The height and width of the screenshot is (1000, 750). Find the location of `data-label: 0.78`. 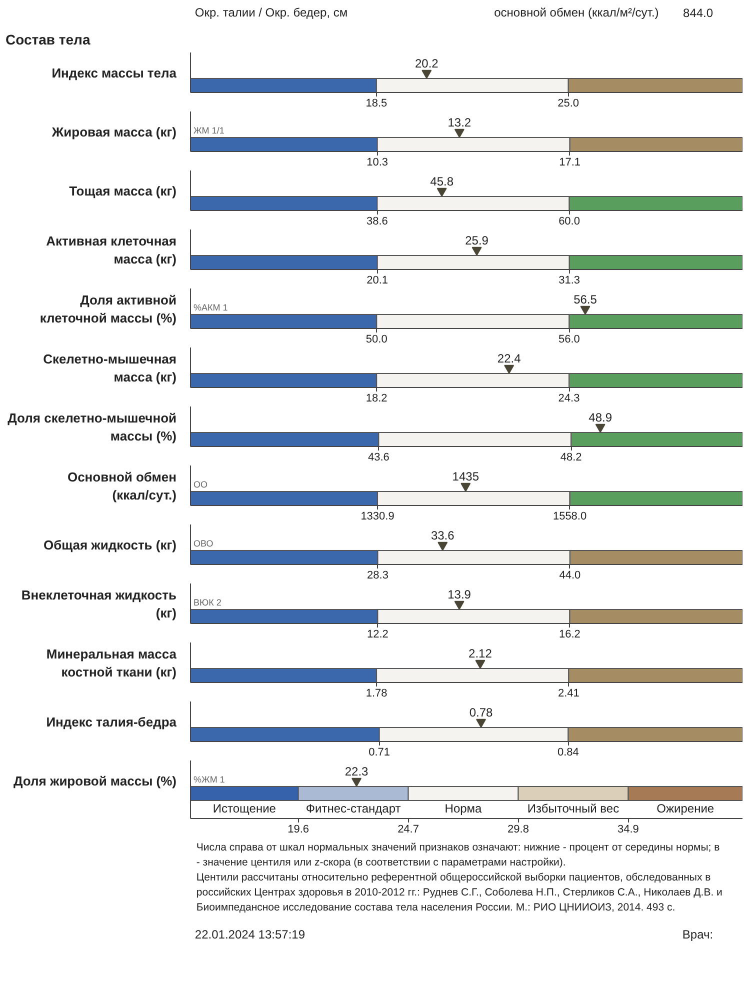

data-label: 0.78 is located at coordinates (481, 713).